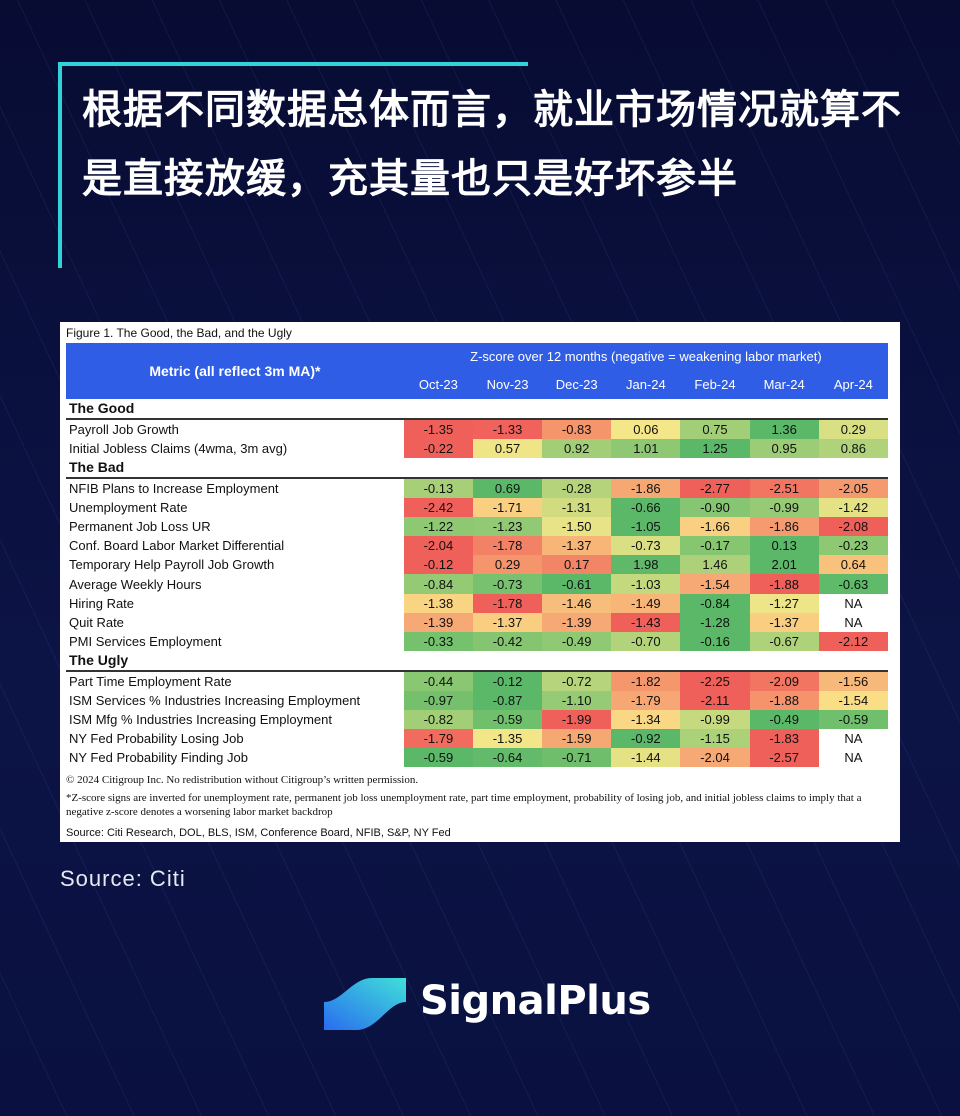 The height and width of the screenshot is (1116, 960). I want to click on heatmap-cell: -0.49, so click(784, 719).